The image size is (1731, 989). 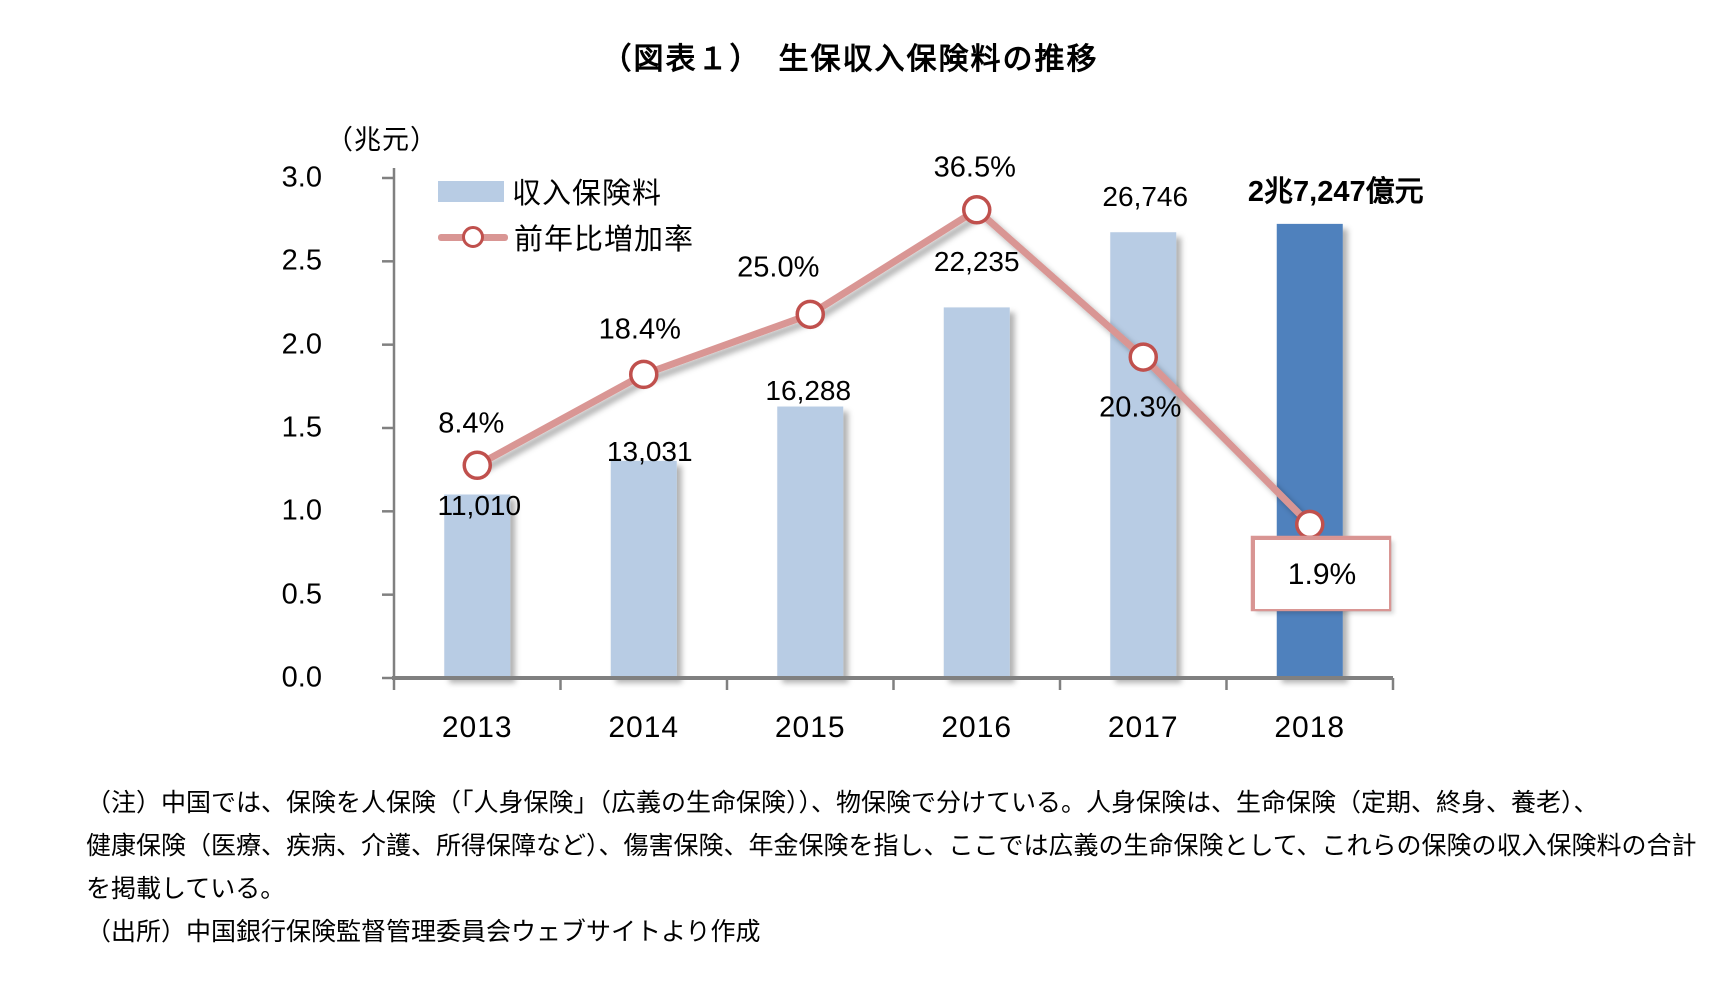 I want to click on line-marker-swatch-icon, so click(x=473, y=237).